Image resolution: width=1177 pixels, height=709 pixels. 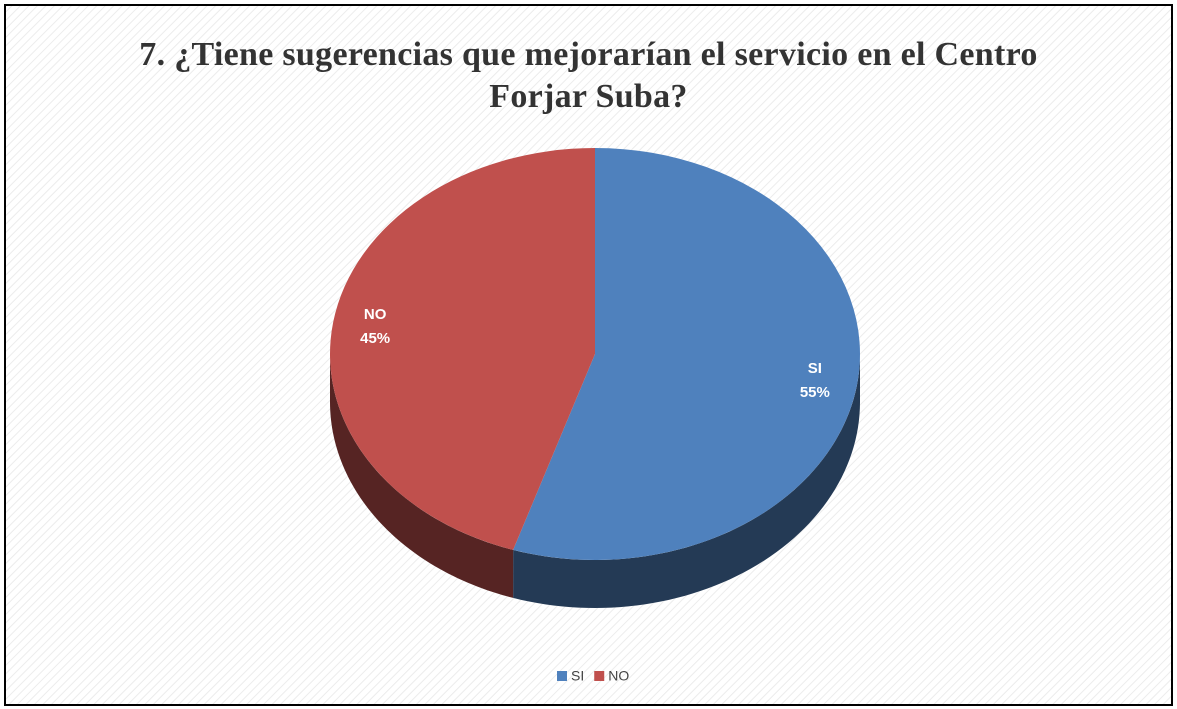 What do you see at coordinates (815, 368) in the screenshot?
I see `data-label-category: SI` at bounding box center [815, 368].